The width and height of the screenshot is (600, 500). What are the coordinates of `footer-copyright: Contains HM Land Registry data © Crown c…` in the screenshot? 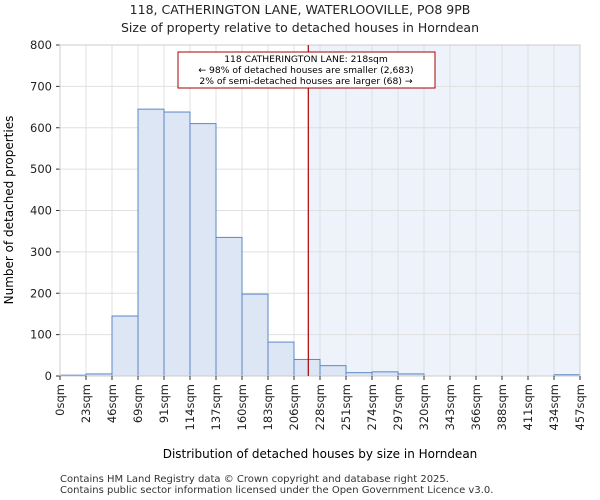 It's located at (254, 479).